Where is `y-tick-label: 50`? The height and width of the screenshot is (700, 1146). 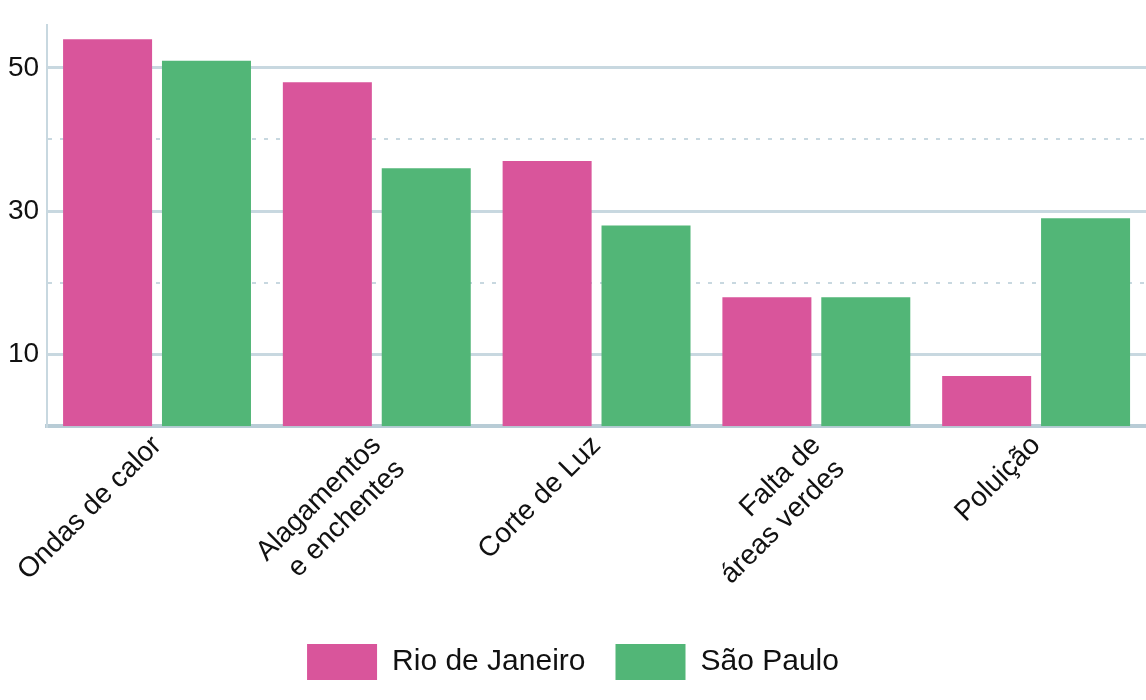 y-tick-label: 50 is located at coordinates (23, 66).